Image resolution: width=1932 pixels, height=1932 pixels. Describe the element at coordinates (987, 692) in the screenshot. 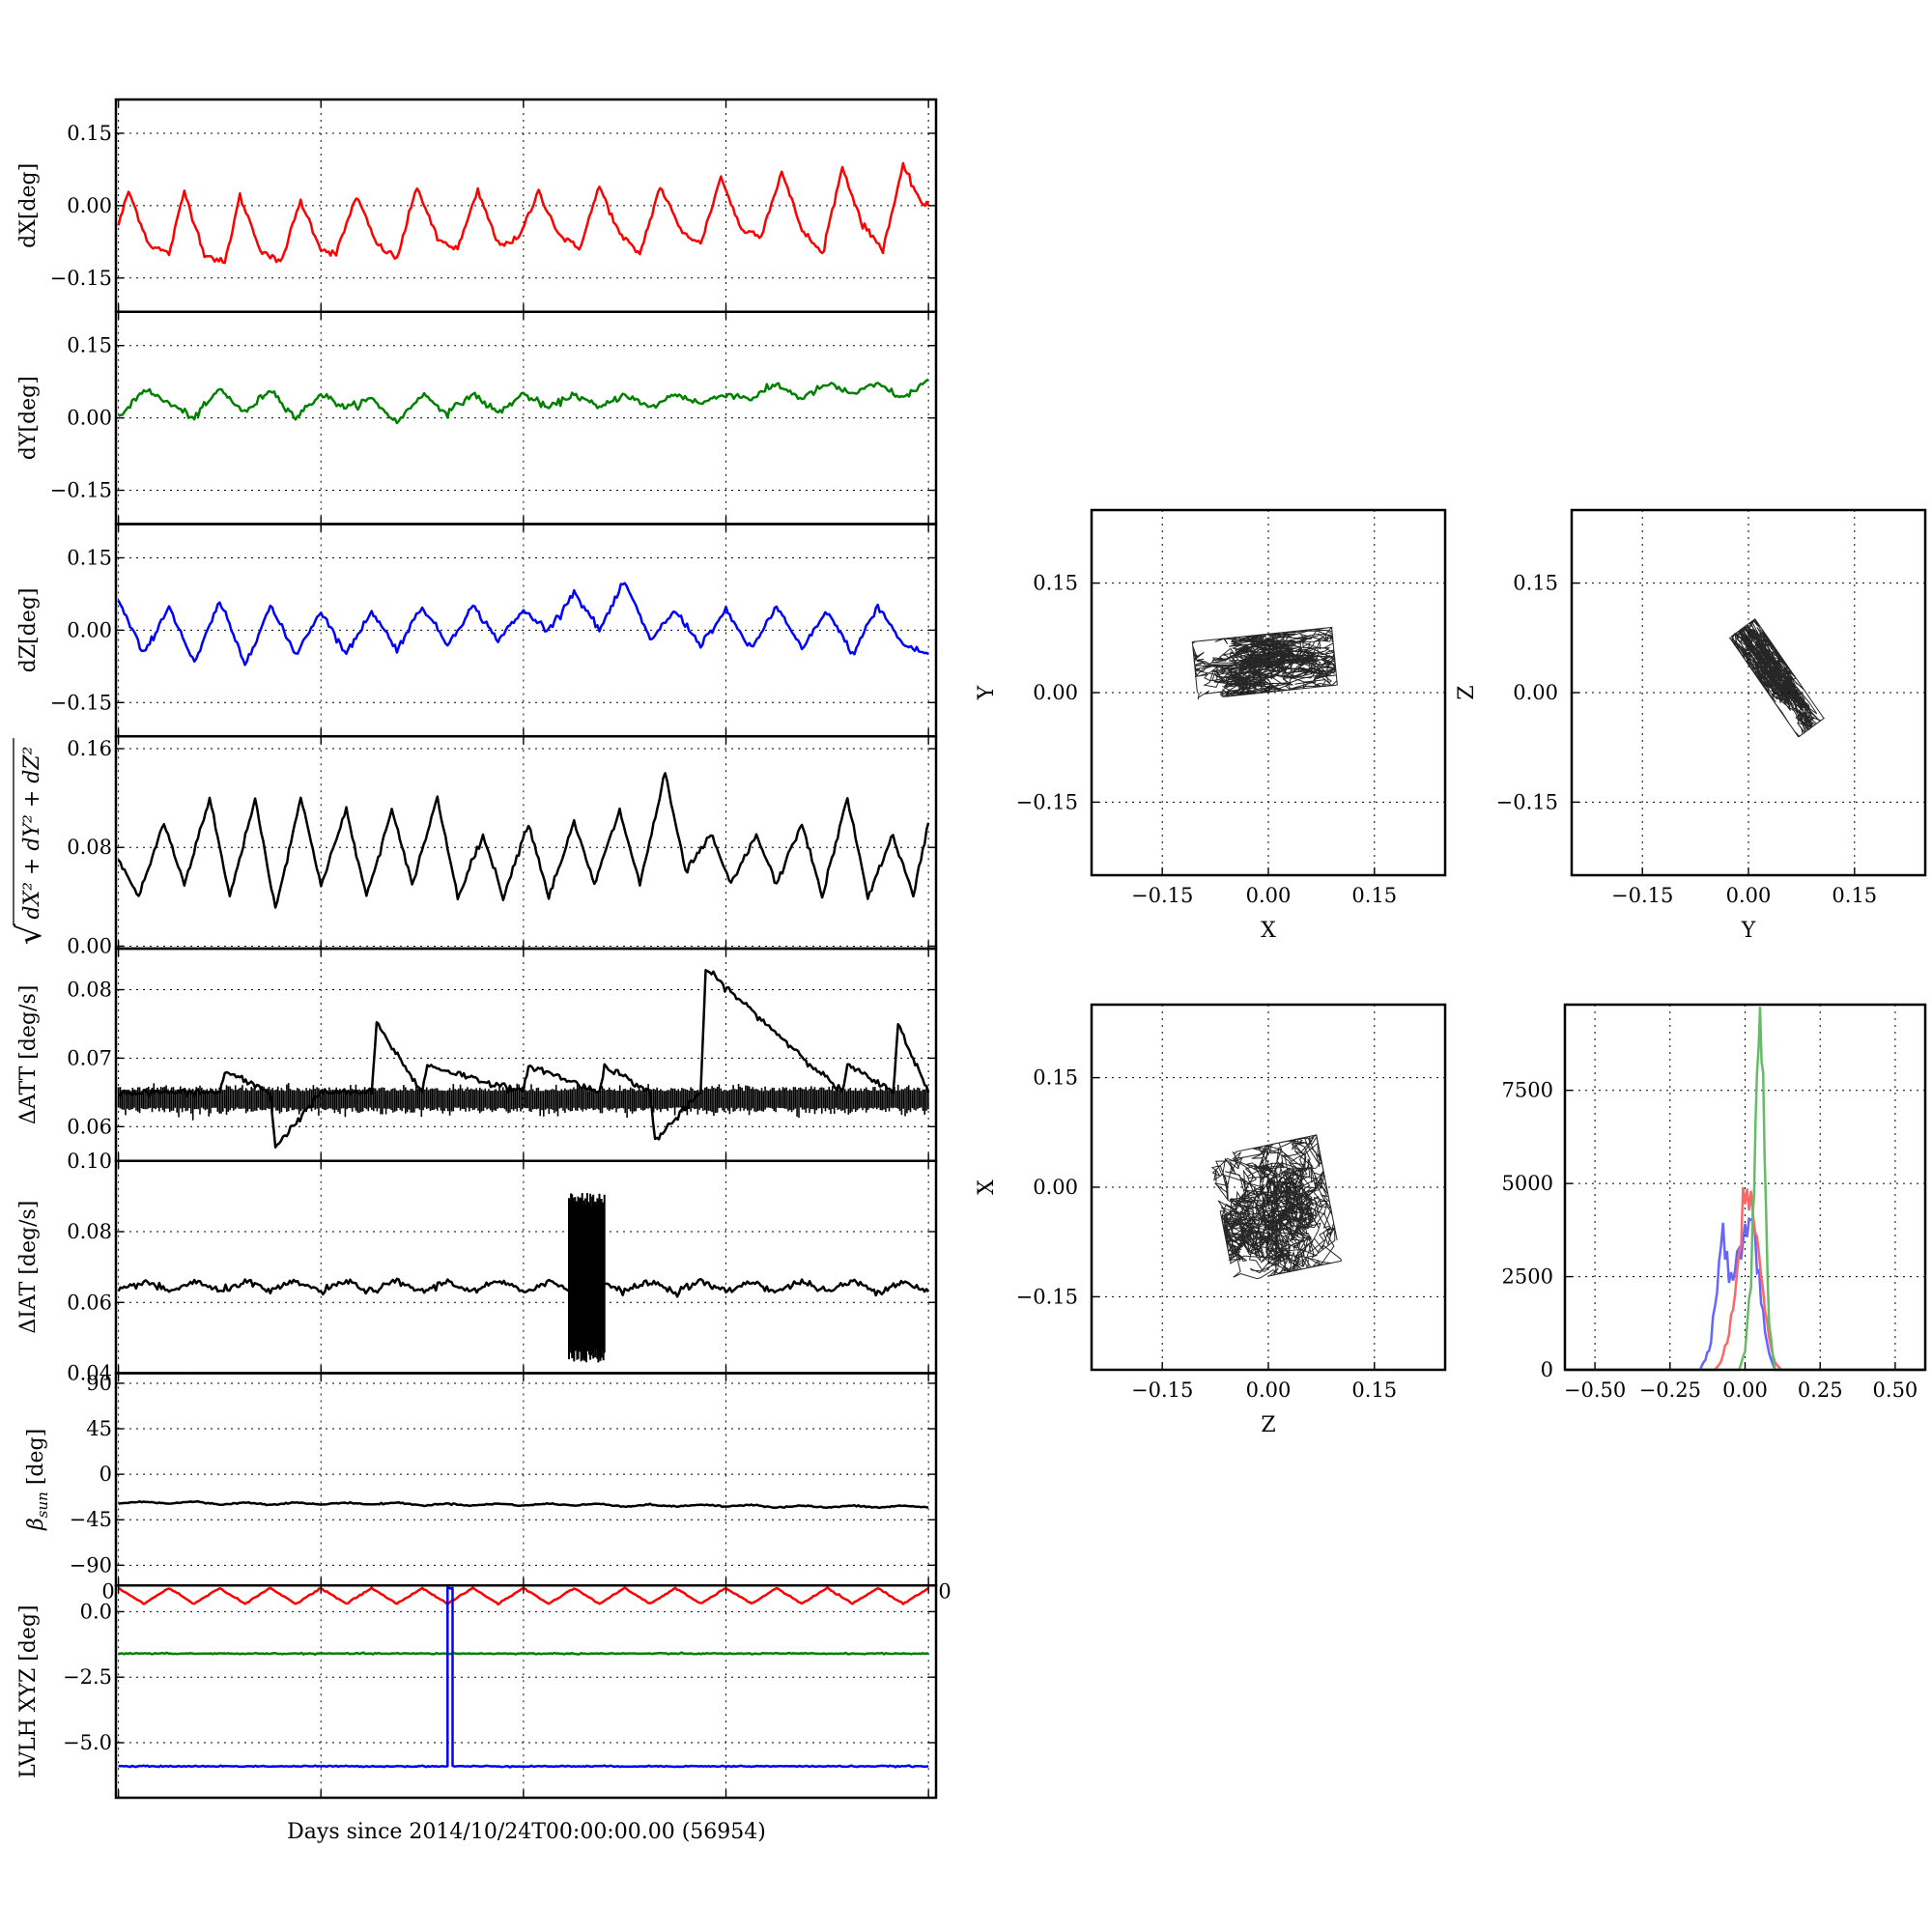

I see `y-axis-label: Y` at that location.